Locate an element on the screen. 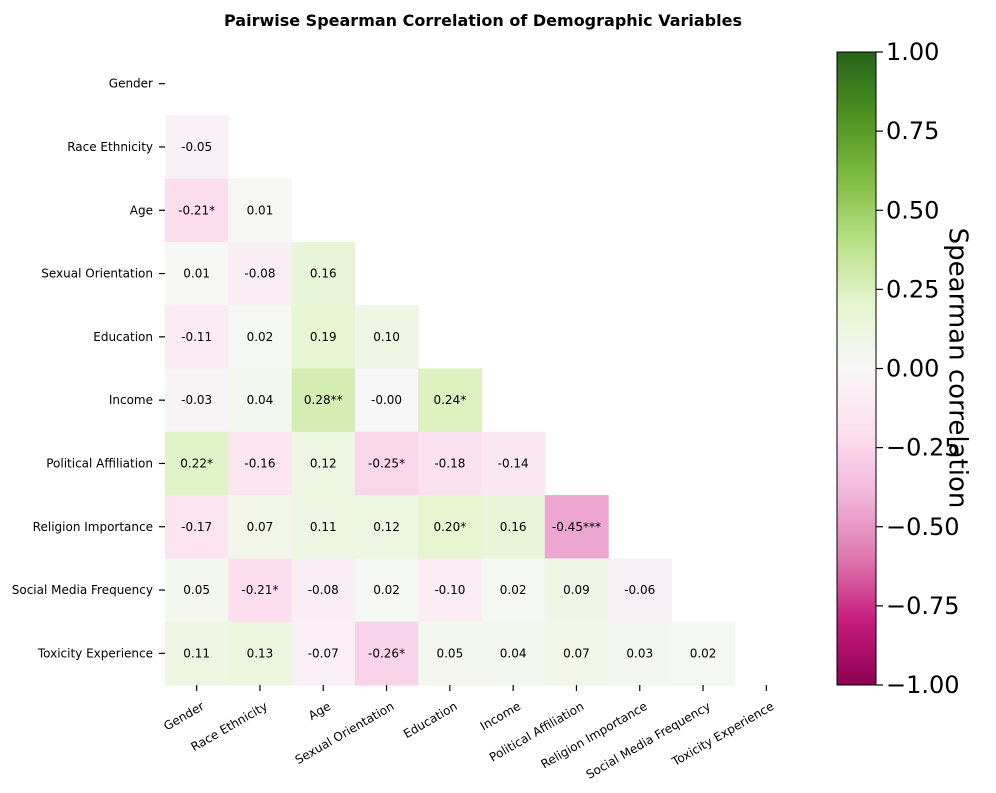  colorbar-tick-label: 1.00 is located at coordinates (912, 52).